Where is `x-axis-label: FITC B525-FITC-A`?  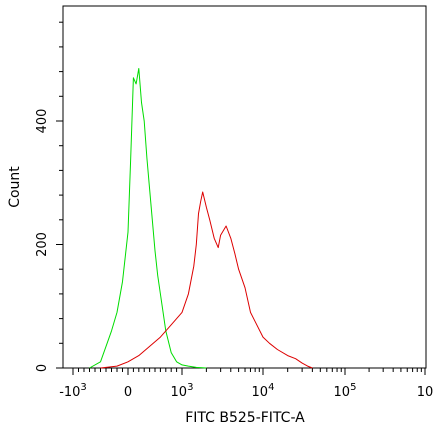 x-axis-label: FITC B525-FITC-A is located at coordinates (245, 418).